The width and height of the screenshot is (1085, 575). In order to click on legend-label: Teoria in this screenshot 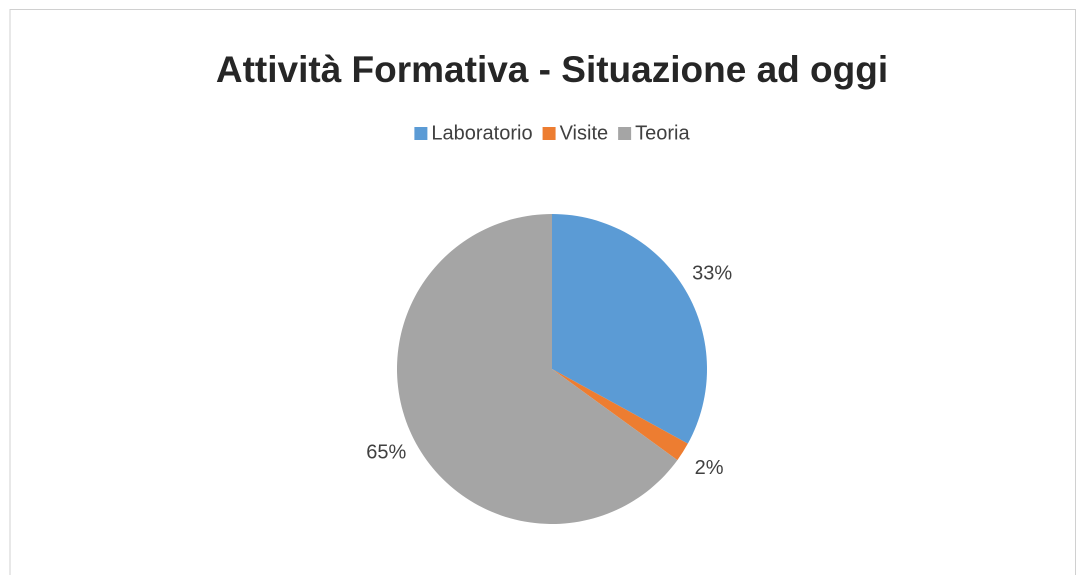, I will do `click(662, 133)`.